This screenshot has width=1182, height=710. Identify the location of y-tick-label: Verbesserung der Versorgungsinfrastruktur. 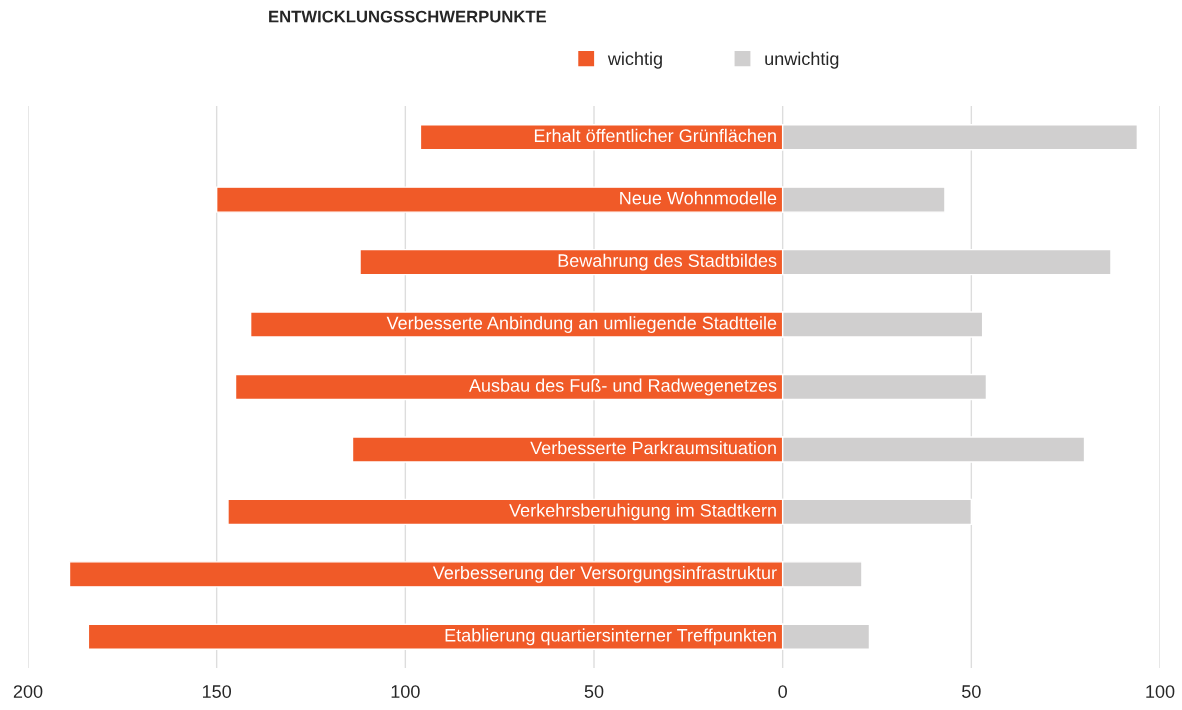
(604, 574).